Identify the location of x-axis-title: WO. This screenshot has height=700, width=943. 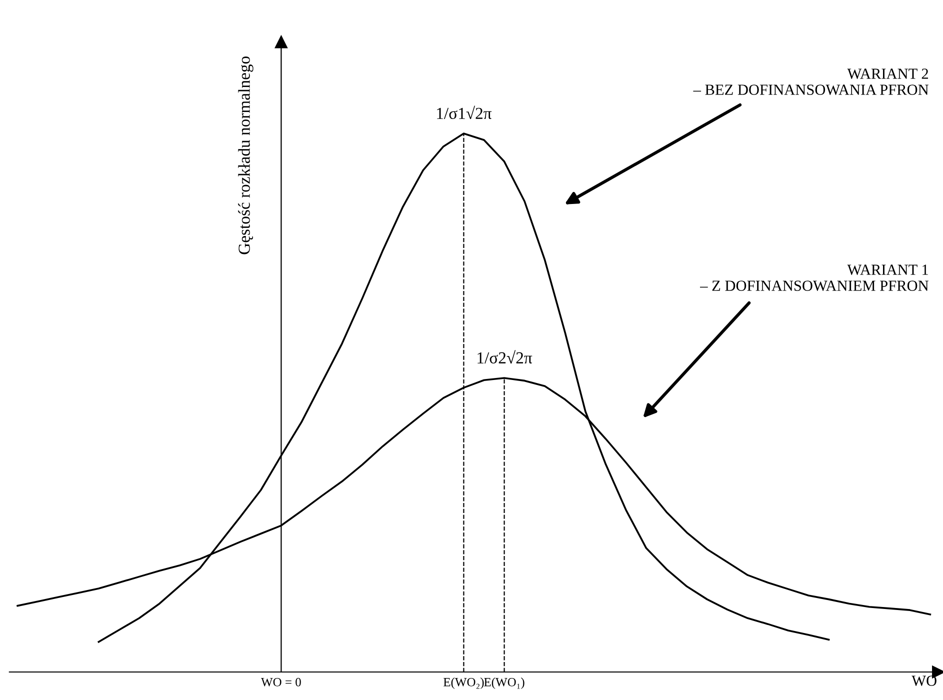
(924, 681).